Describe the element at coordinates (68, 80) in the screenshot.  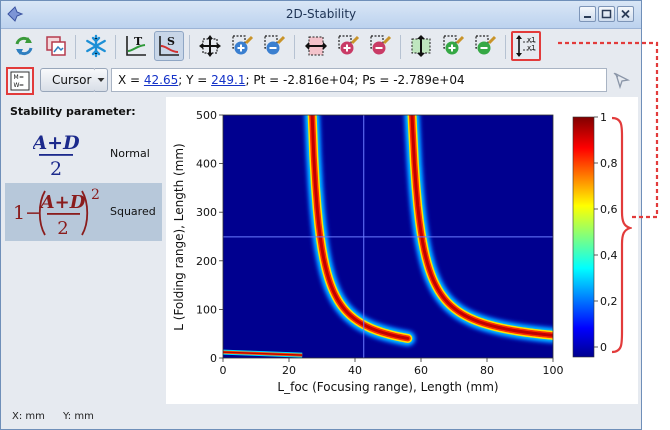
I see `cursor-mode-button: Cursor` at that location.